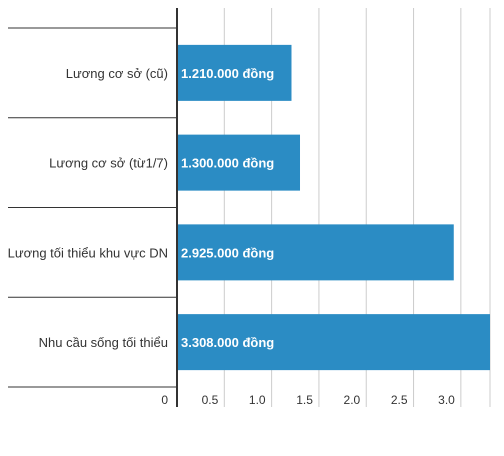 The width and height of the screenshot is (504, 456). What do you see at coordinates (352, 400) in the screenshot?
I see `tick-label-4: 2.0` at bounding box center [352, 400].